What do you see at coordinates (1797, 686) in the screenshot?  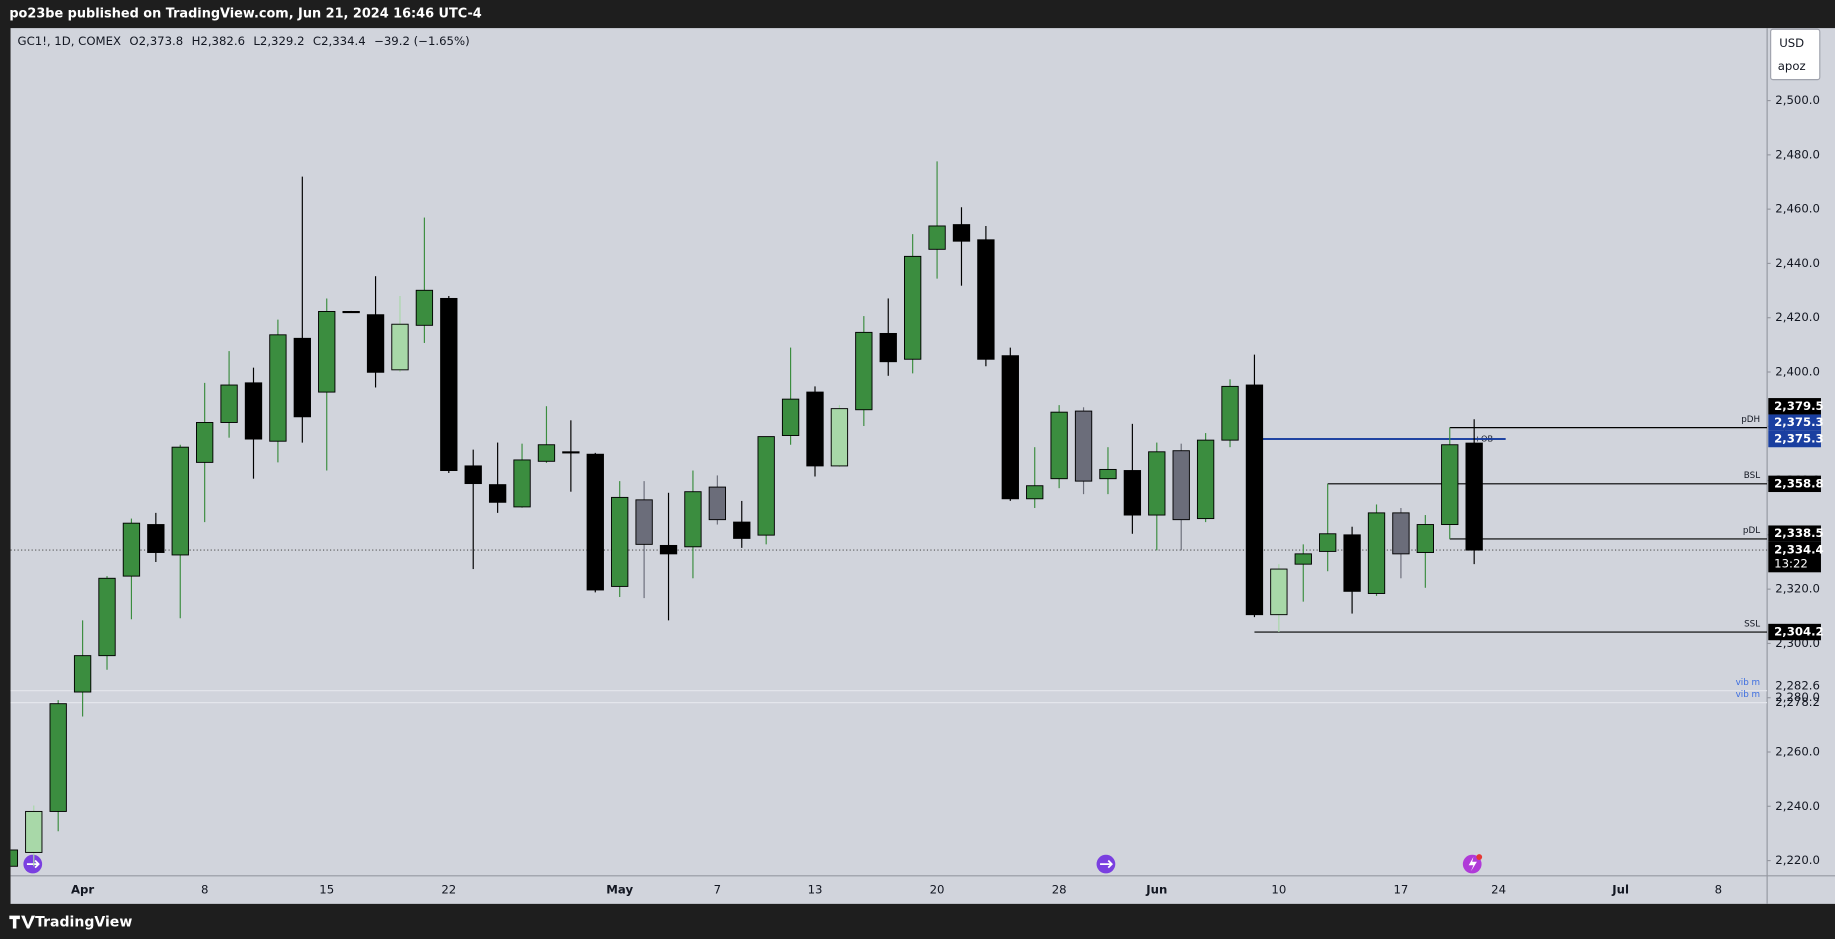 I see `price-label: 2,282.6` at bounding box center [1797, 686].